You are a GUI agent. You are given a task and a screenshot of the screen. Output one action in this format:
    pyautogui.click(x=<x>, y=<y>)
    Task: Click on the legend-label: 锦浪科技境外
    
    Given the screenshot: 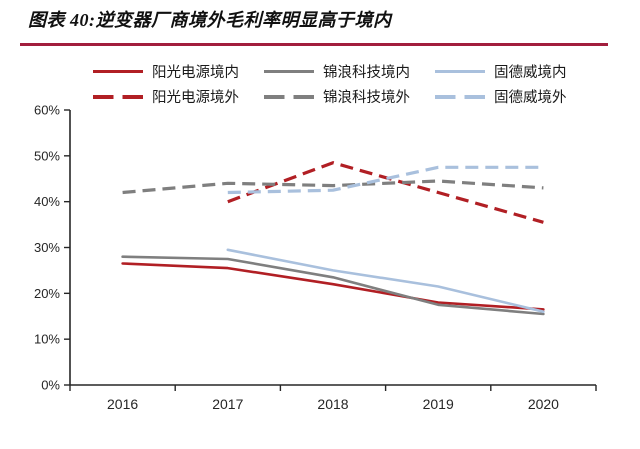 What is the action you would take?
    pyautogui.click(x=366, y=98)
    